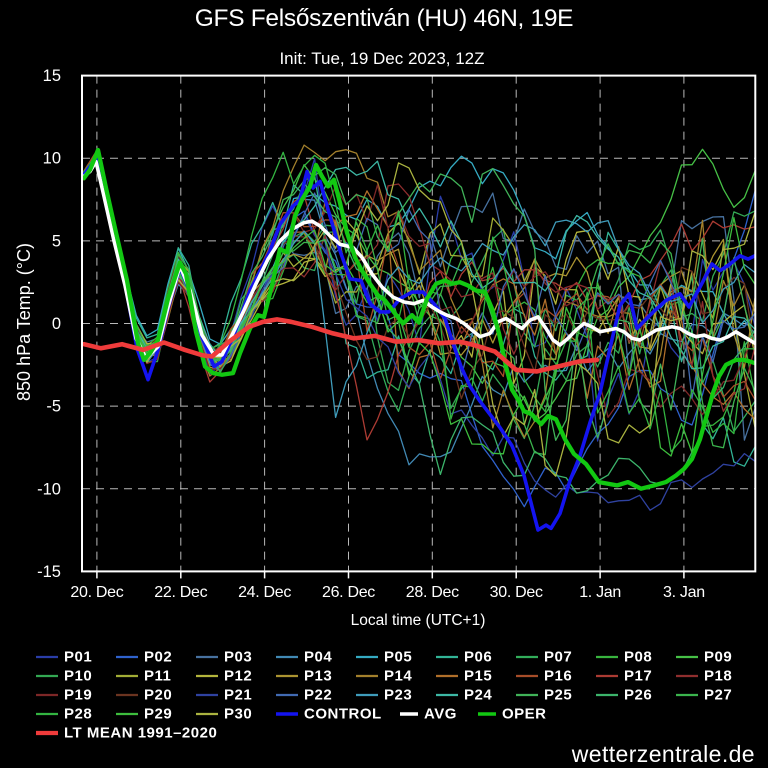 This screenshot has height=768, width=768. Describe the element at coordinates (343, 714) in the screenshot. I see `svg-text: CONTROL` at that location.